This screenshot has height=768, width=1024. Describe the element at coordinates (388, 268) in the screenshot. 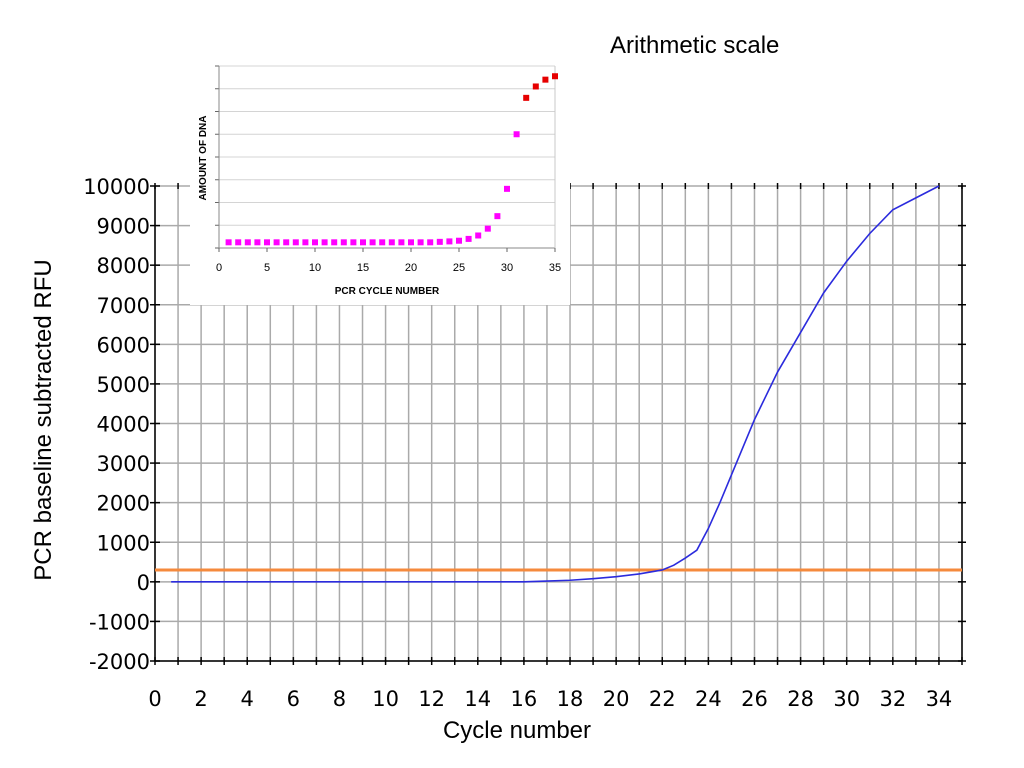

I see `inset-x-tick-labels: 0 5 10 15 20 25 30 35` at that location.